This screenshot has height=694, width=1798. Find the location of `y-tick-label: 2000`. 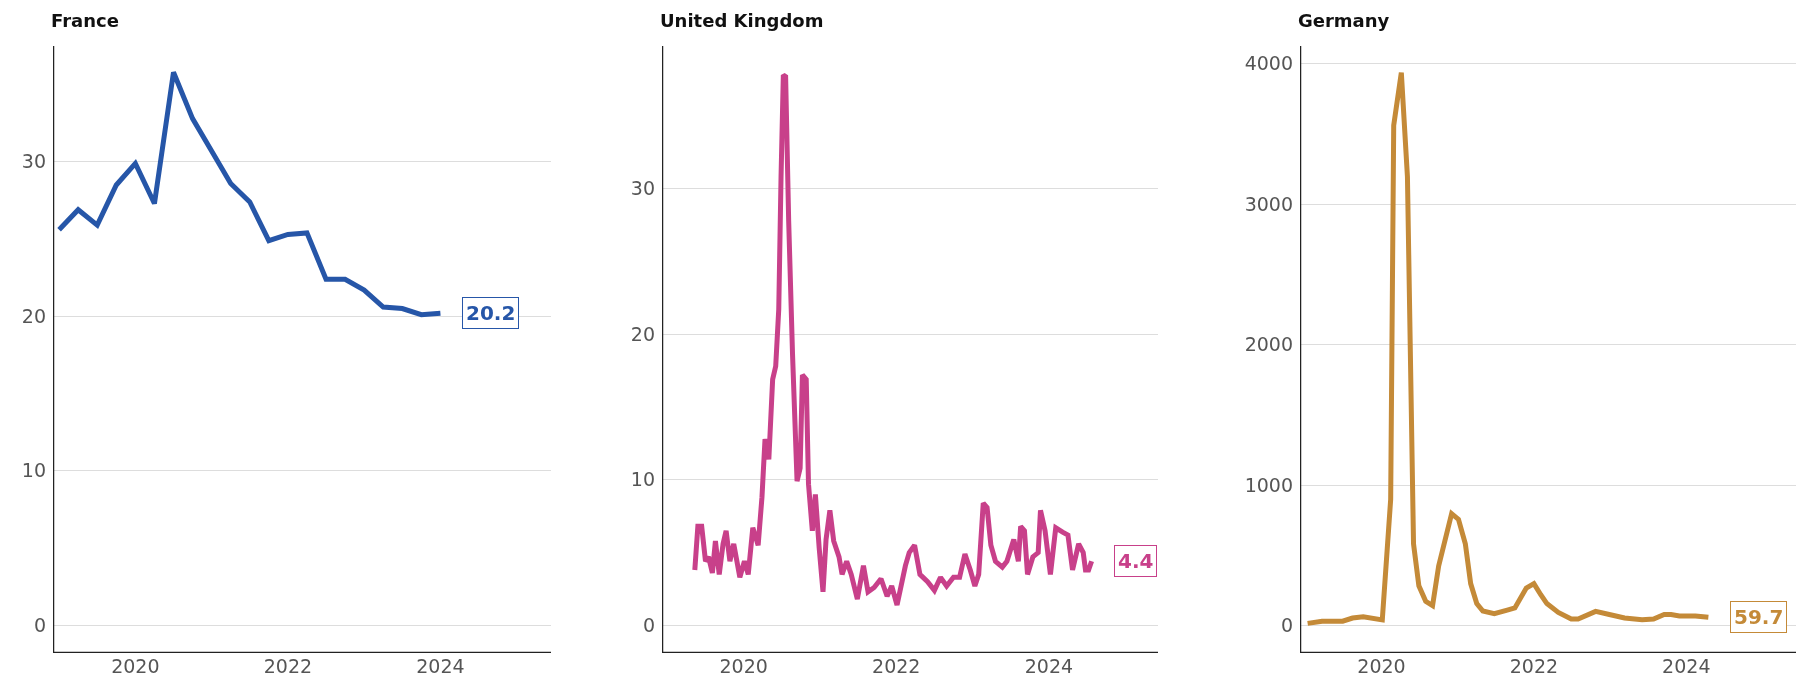

y-tick-label: 2000 is located at coordinates (1268, 344).